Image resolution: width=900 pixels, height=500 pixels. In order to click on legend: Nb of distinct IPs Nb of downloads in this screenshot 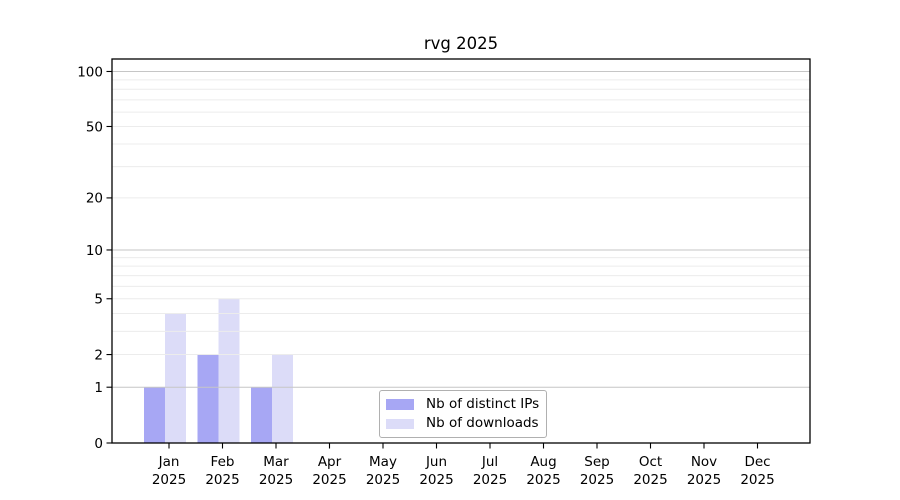, I will do `click(463, 414)`.